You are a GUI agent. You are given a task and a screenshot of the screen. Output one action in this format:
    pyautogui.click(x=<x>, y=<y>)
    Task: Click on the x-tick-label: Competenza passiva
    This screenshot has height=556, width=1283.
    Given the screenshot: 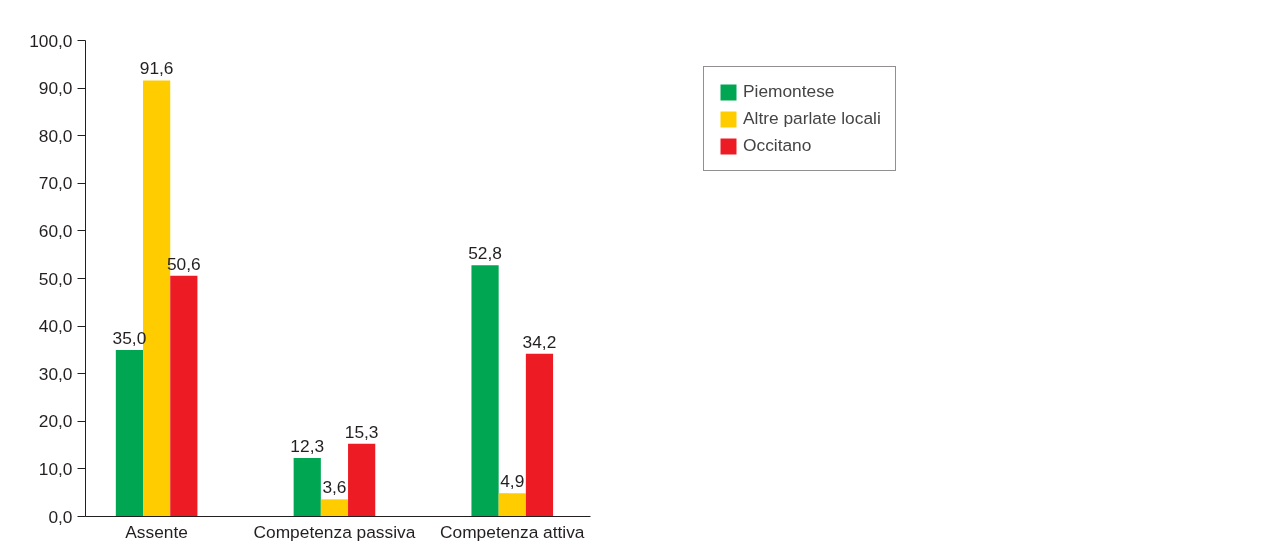 What is the action you would take?
    pyautogui.click(x=334, y=531)
    